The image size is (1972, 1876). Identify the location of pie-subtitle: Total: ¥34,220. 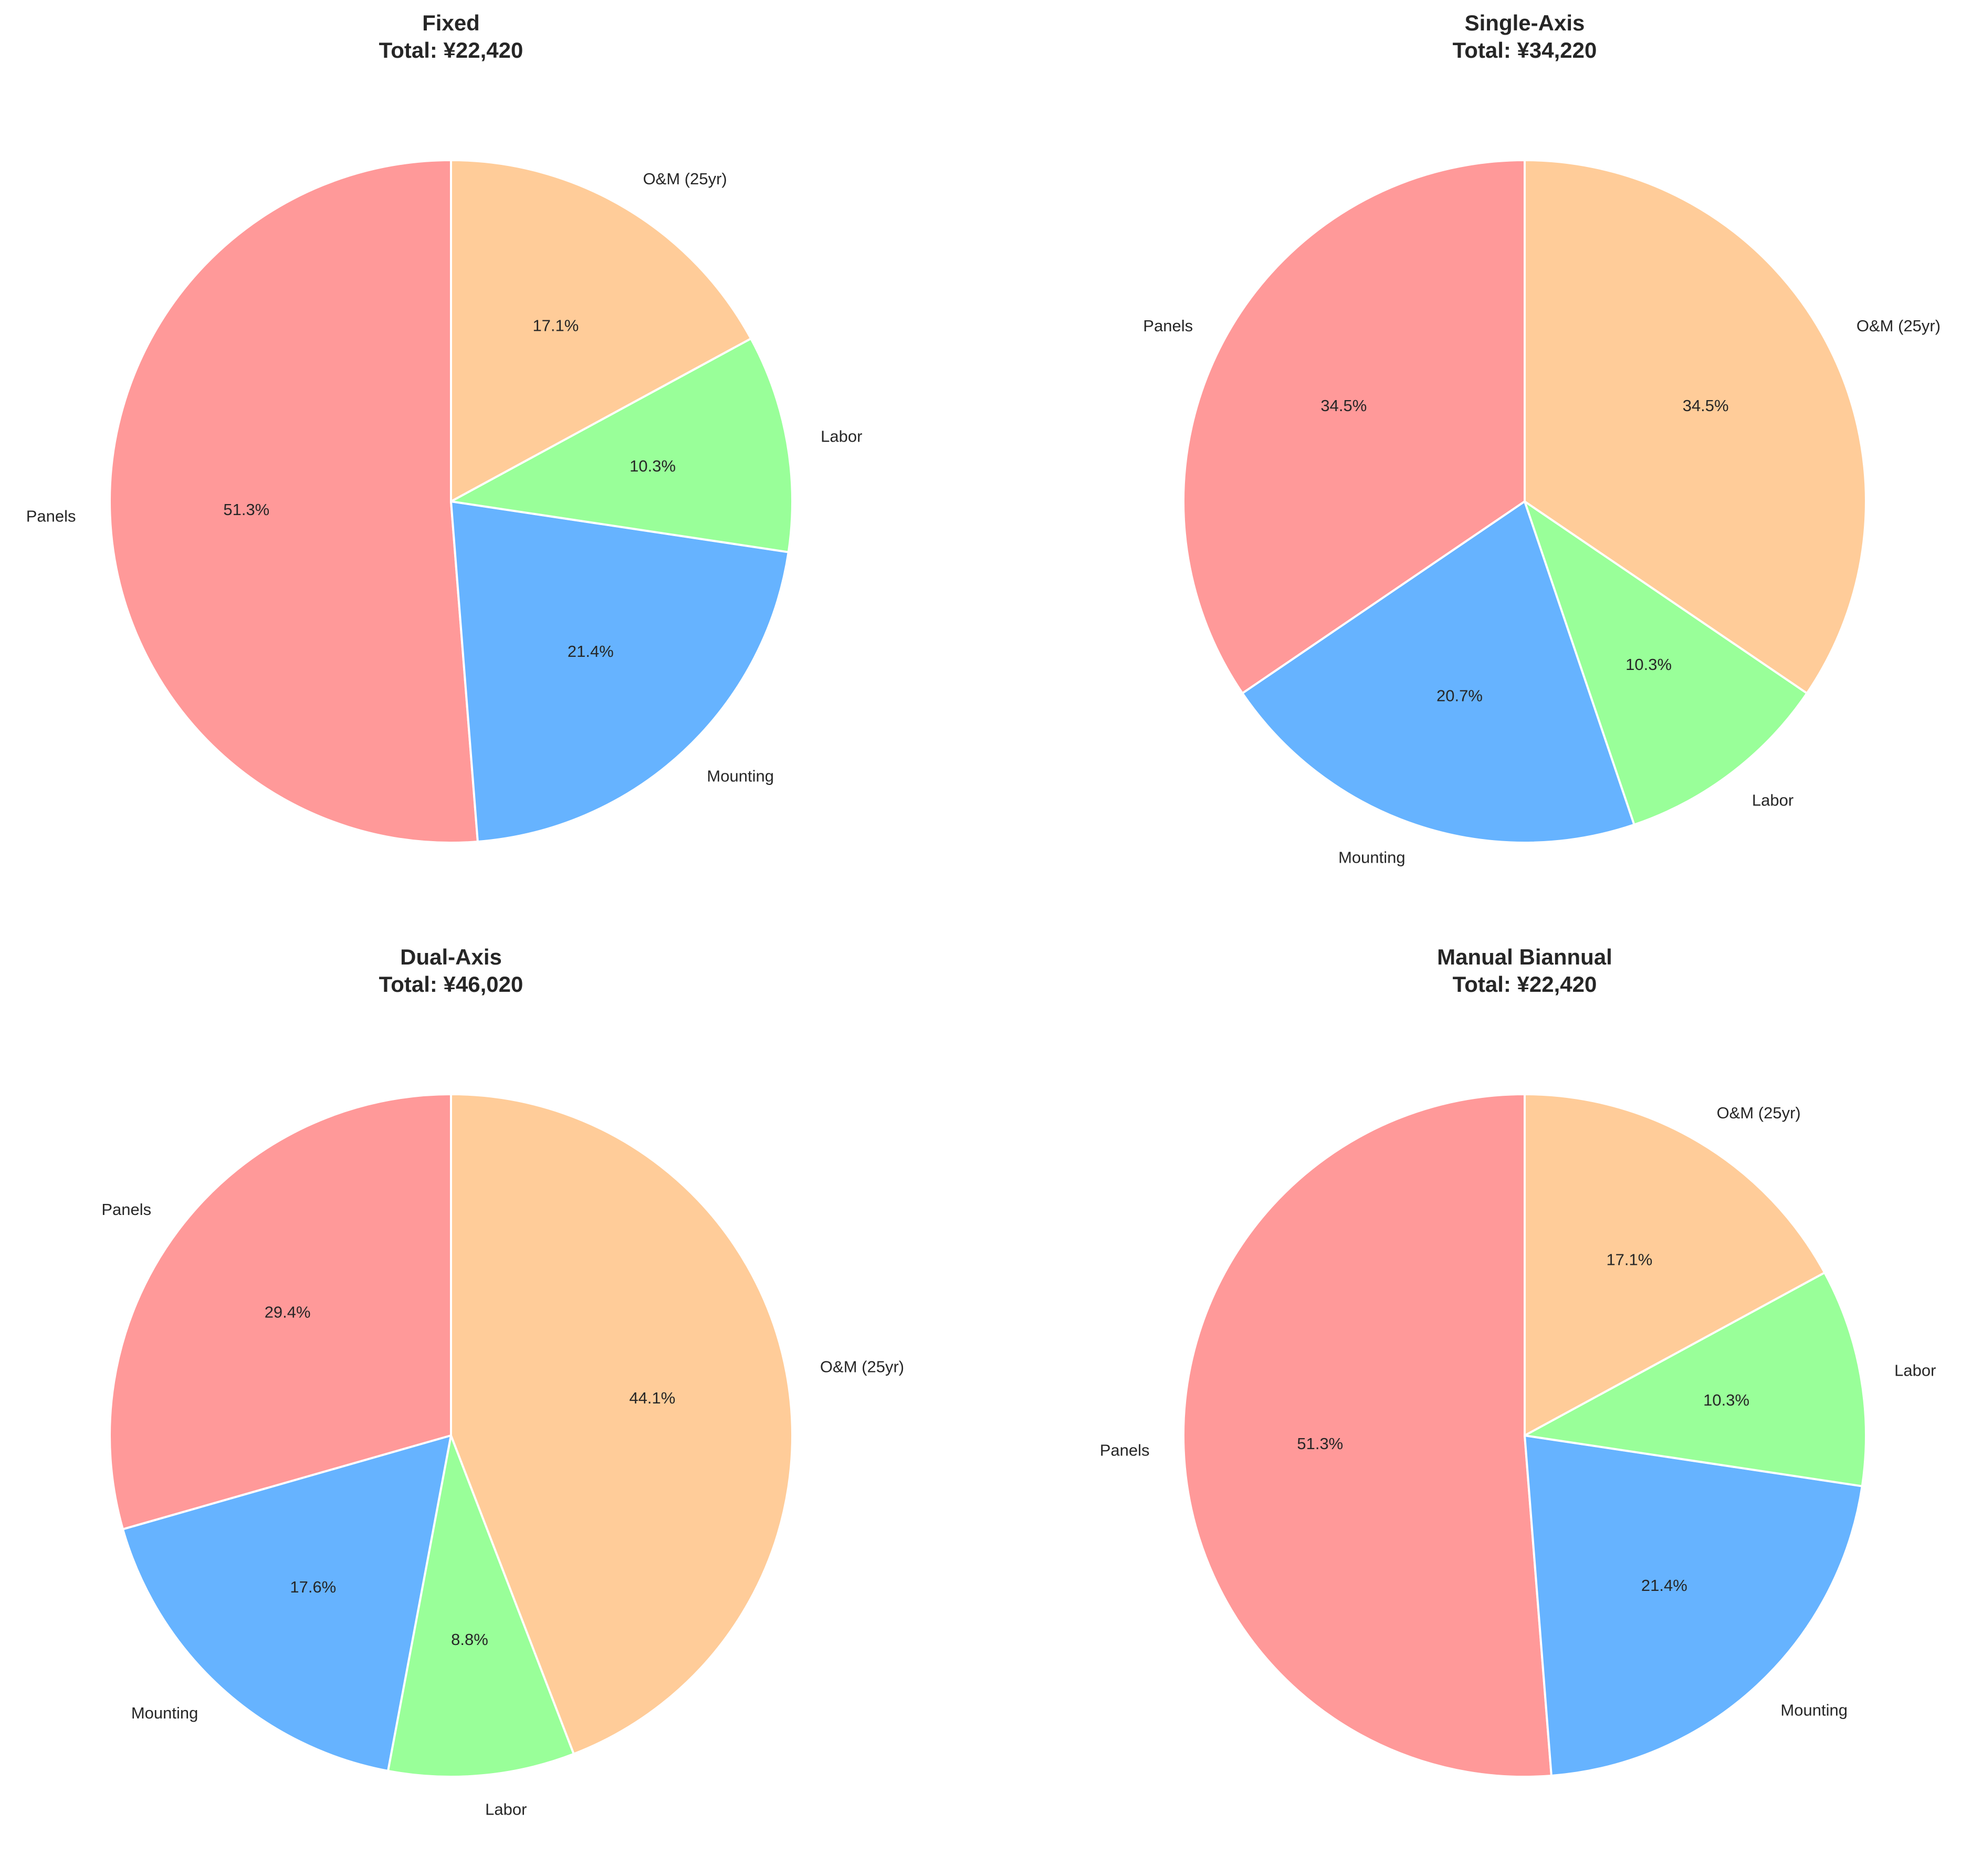
(1525, 50).